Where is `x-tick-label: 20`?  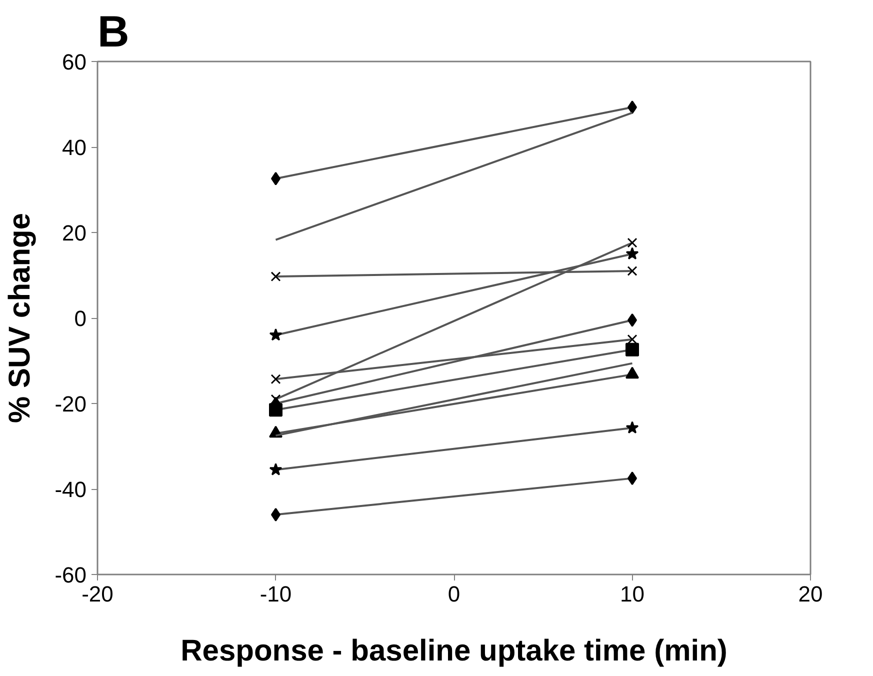
x-tick-label: 20 is located at coordinates (810, 594).